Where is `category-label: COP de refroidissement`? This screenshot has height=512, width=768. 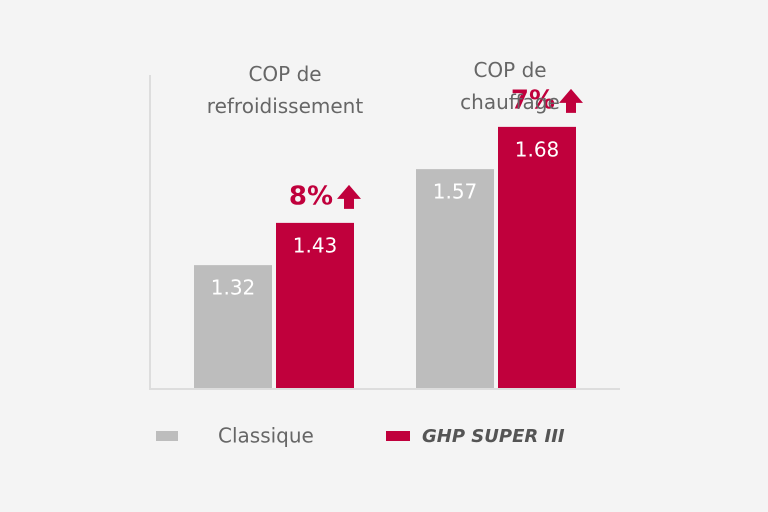 category-label: COP de refroidissement is located at coordinates (285, 90).